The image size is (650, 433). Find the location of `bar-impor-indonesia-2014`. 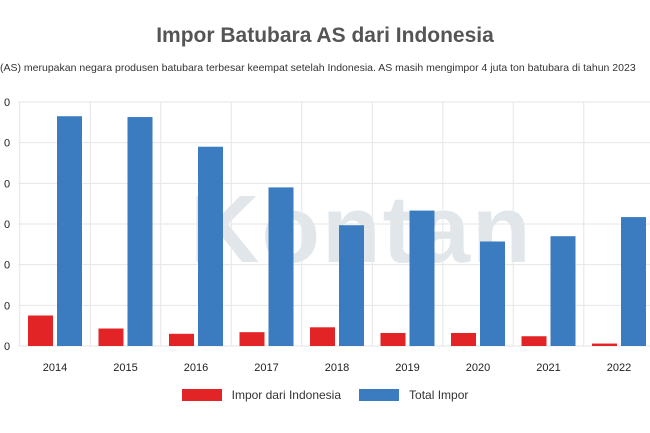

bar-impor-indonesia-2014 is located at coordinates (40, 331).